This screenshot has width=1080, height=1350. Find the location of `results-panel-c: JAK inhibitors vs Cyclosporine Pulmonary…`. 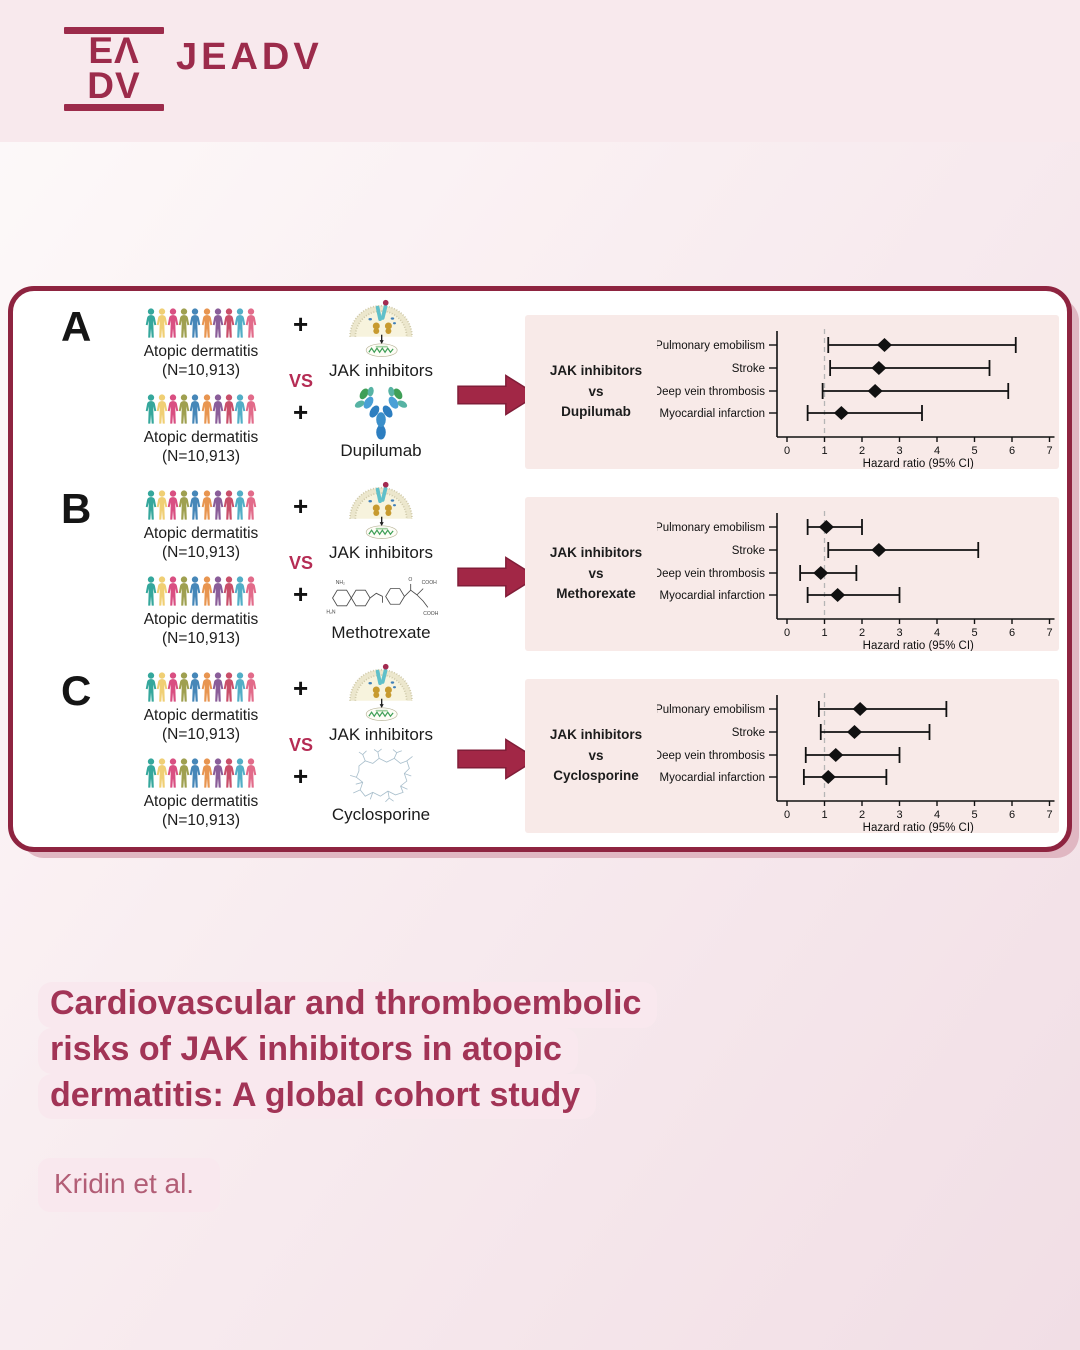

results-panel-c: JAK inhibitors vs Cyclosporine Pulmonary… is located at coordinates (792, 756).